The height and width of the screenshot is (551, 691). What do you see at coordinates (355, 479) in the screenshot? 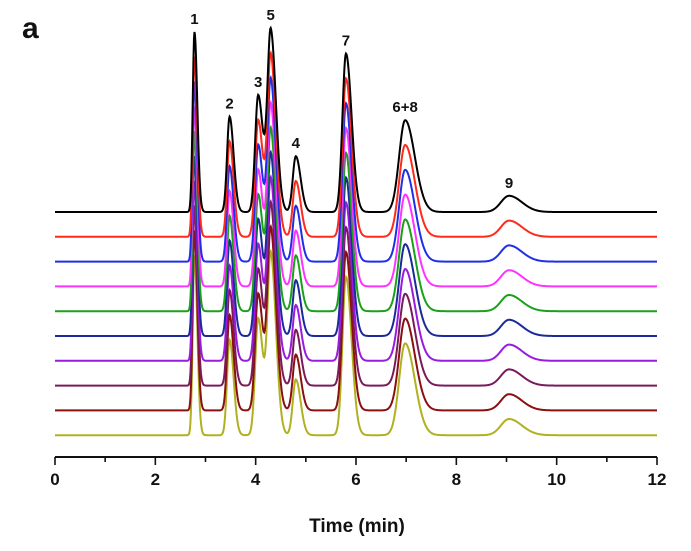
I see `x-tick-label: 6` at bounding box center [355, 479].